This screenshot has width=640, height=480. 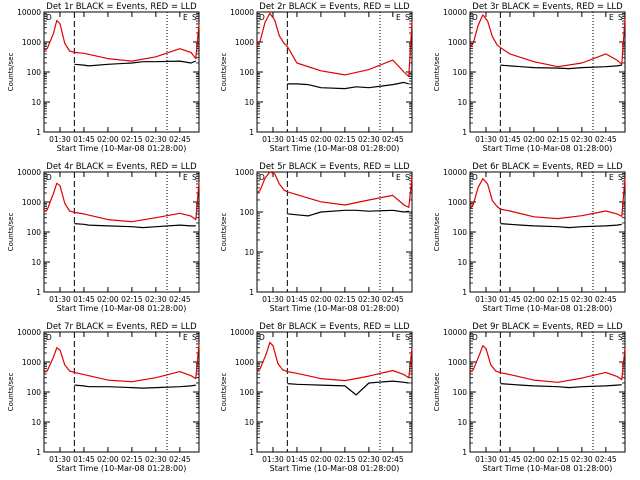 What do you see at coordinates (547, 327) in the screenshot?
I see `panel-title: Det 9r BLACK = Events, RED = LLD` at bounding box center [547, 327].